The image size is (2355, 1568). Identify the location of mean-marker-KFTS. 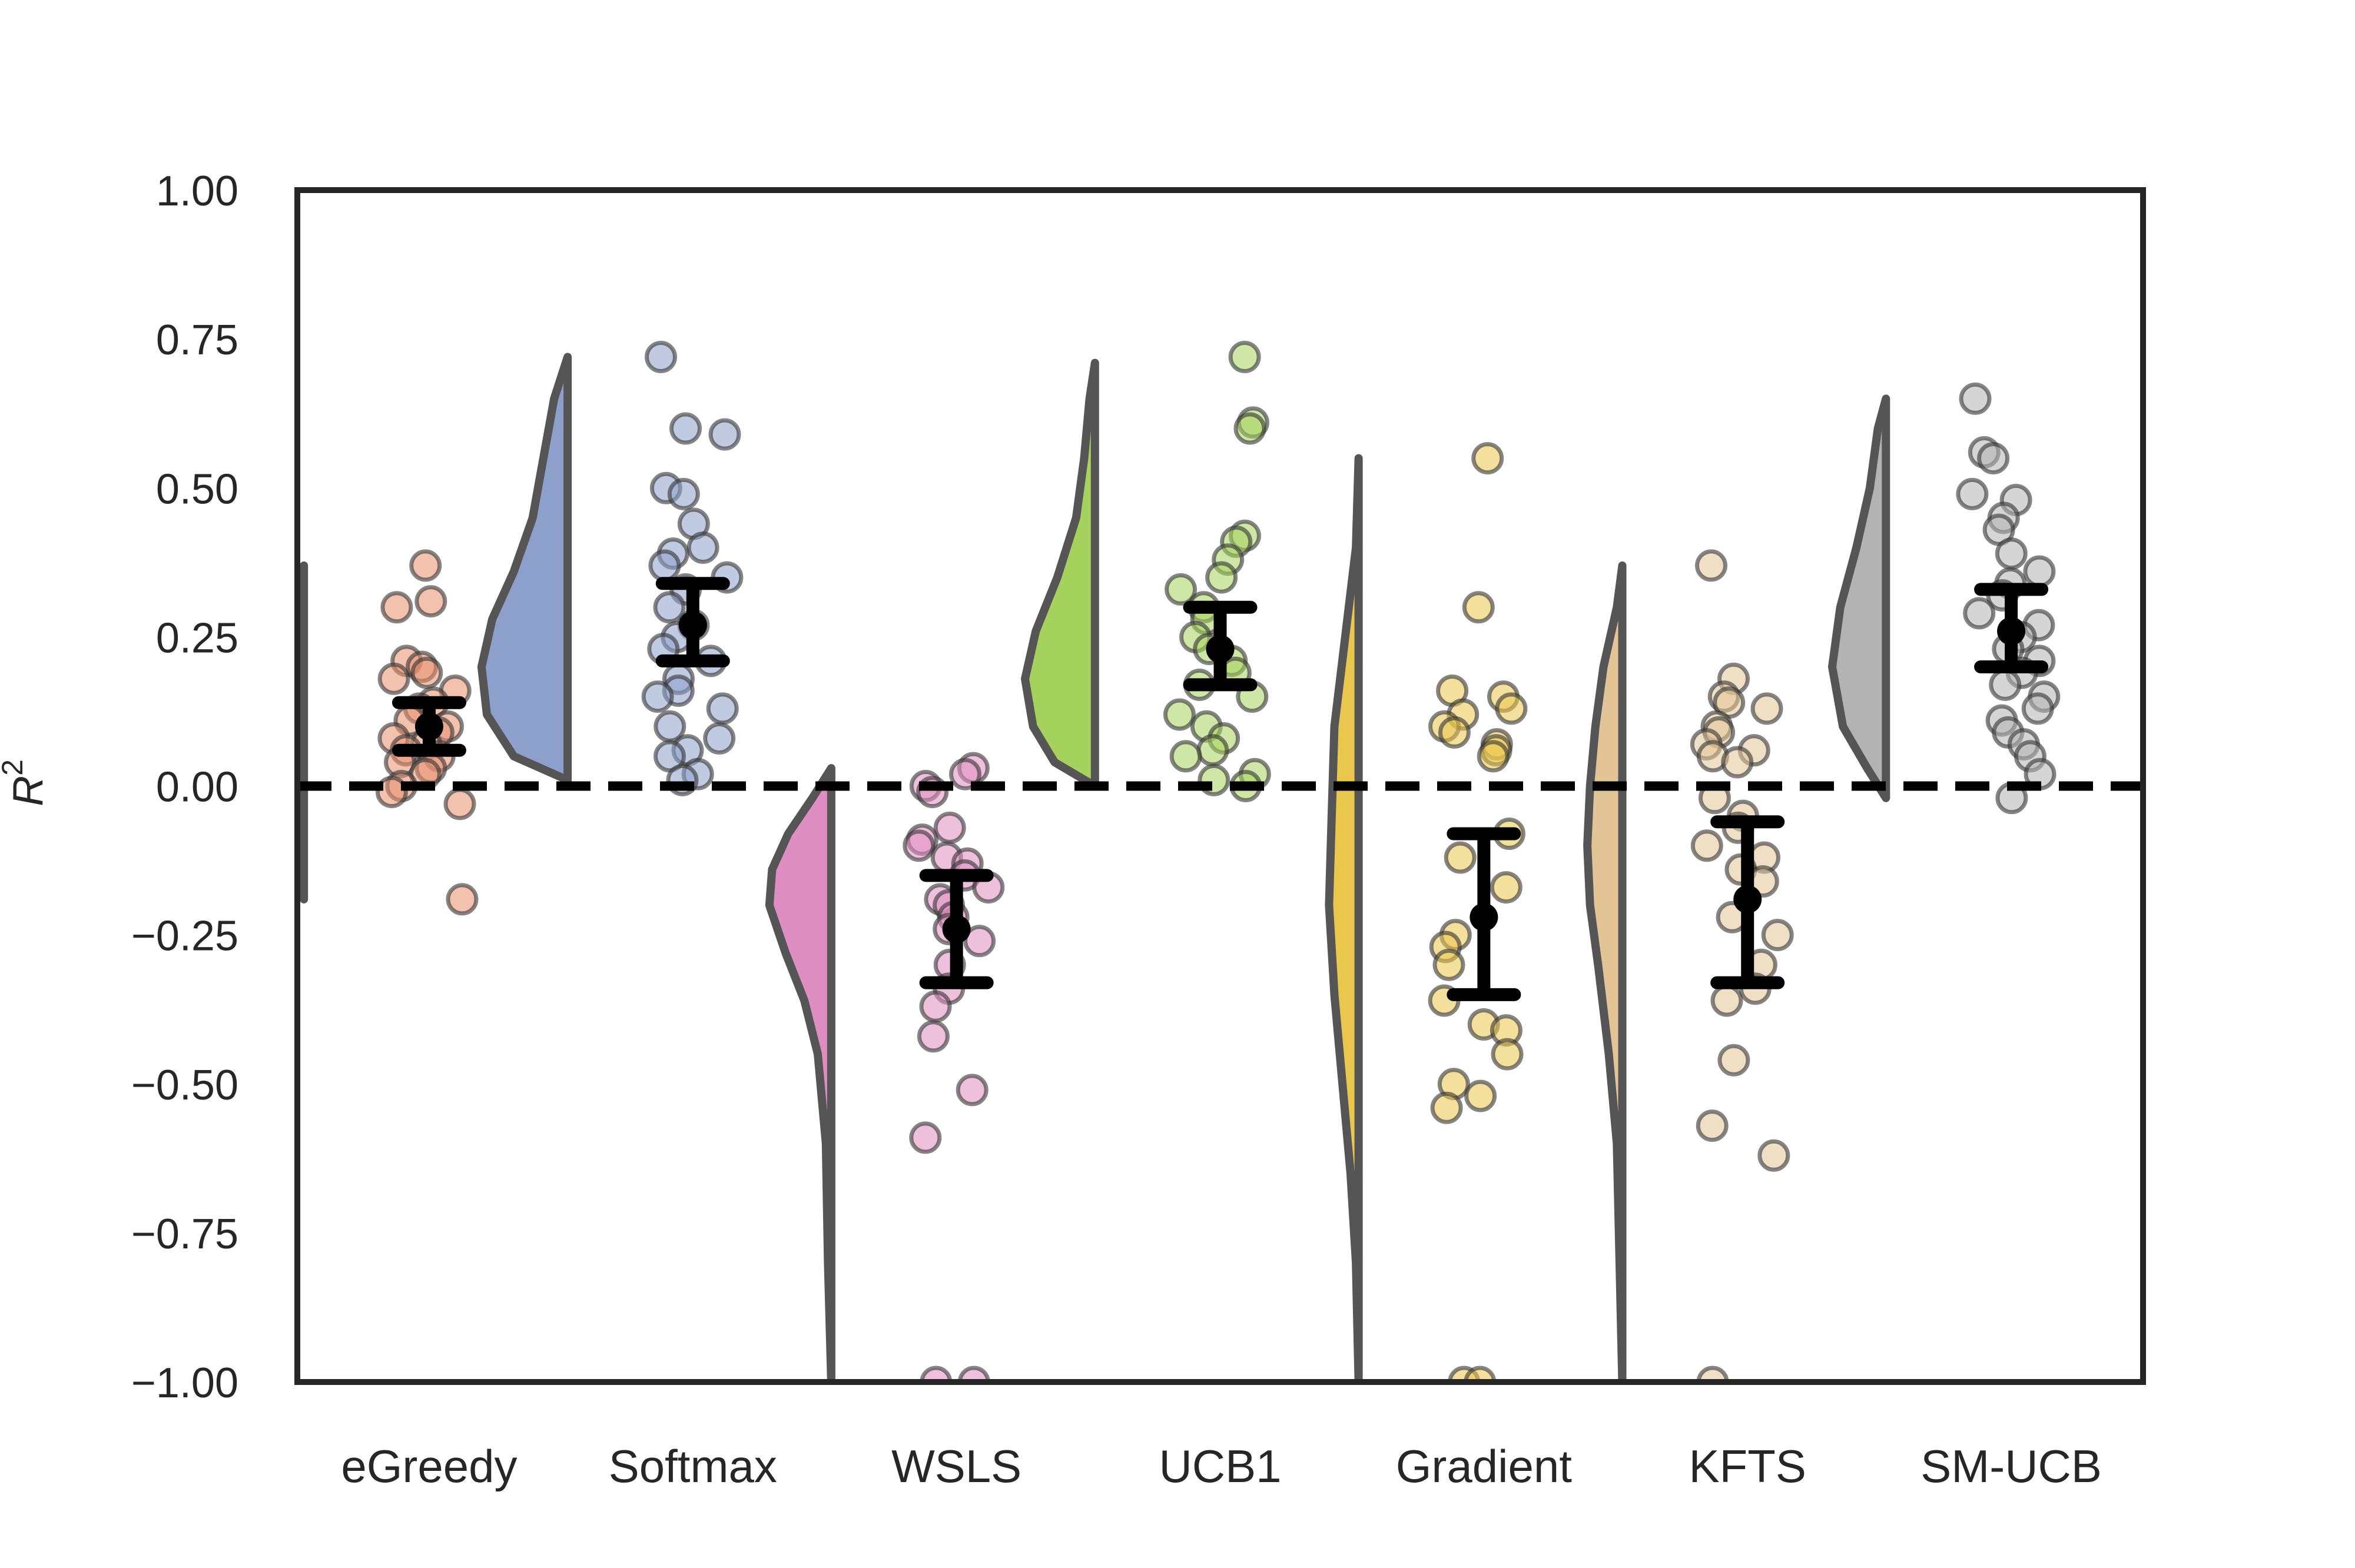
(1747, 899).